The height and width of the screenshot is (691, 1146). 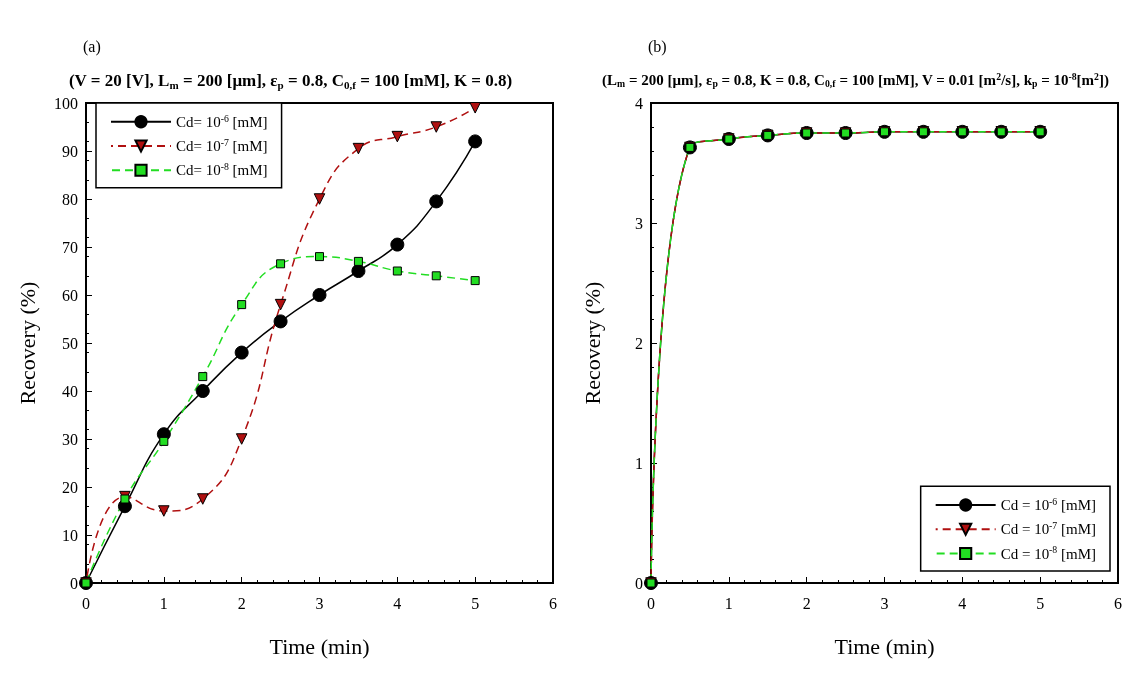 What do you see at coordinates (639, 223) in the screenshot?
I see `y-tick-label: 3` at bounding box center [639, 223].